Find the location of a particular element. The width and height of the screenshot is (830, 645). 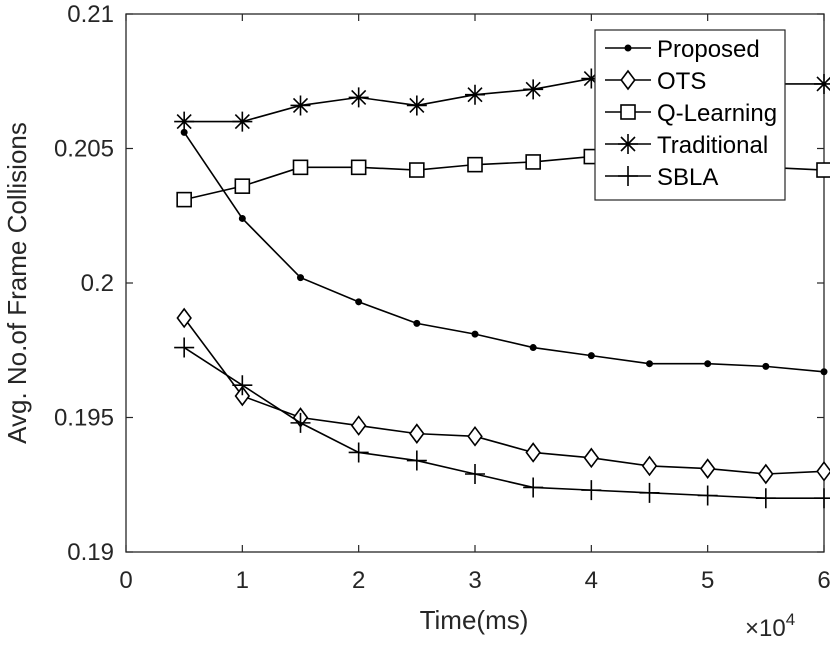

y-tick-label: 0.195 is located at coordinates (84, 418).